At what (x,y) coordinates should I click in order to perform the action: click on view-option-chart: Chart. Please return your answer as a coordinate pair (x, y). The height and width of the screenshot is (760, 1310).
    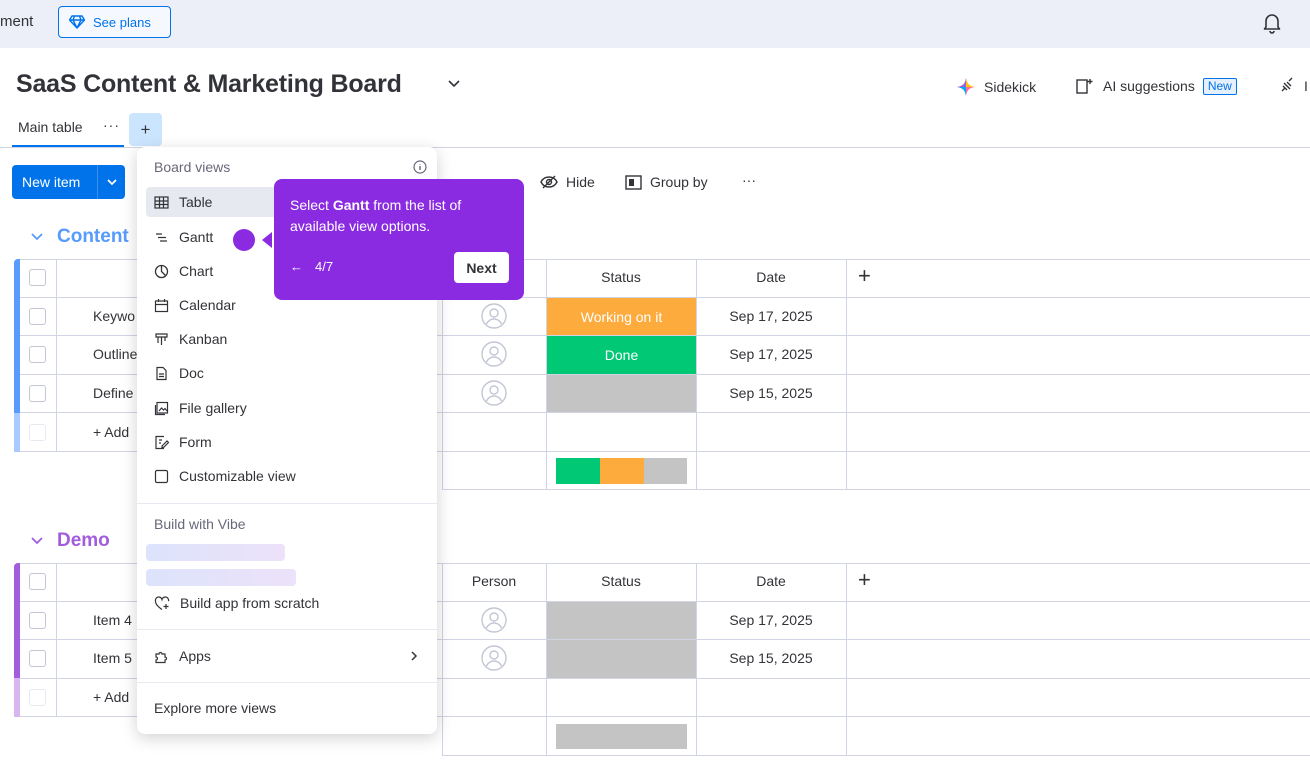
    Looking at the image, I should click on (287, 271).